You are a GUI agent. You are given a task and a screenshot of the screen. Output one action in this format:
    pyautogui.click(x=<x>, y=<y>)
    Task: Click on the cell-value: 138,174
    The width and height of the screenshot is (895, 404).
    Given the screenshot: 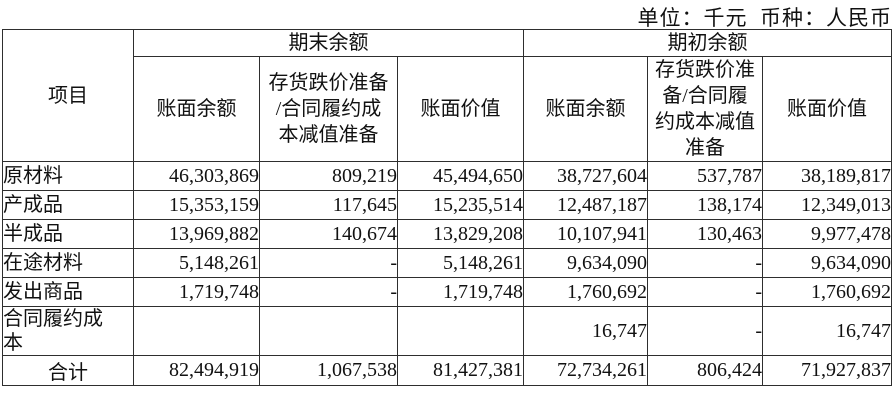 What is the action you would take?
    pyautogui.click(x=705, y=205)
    